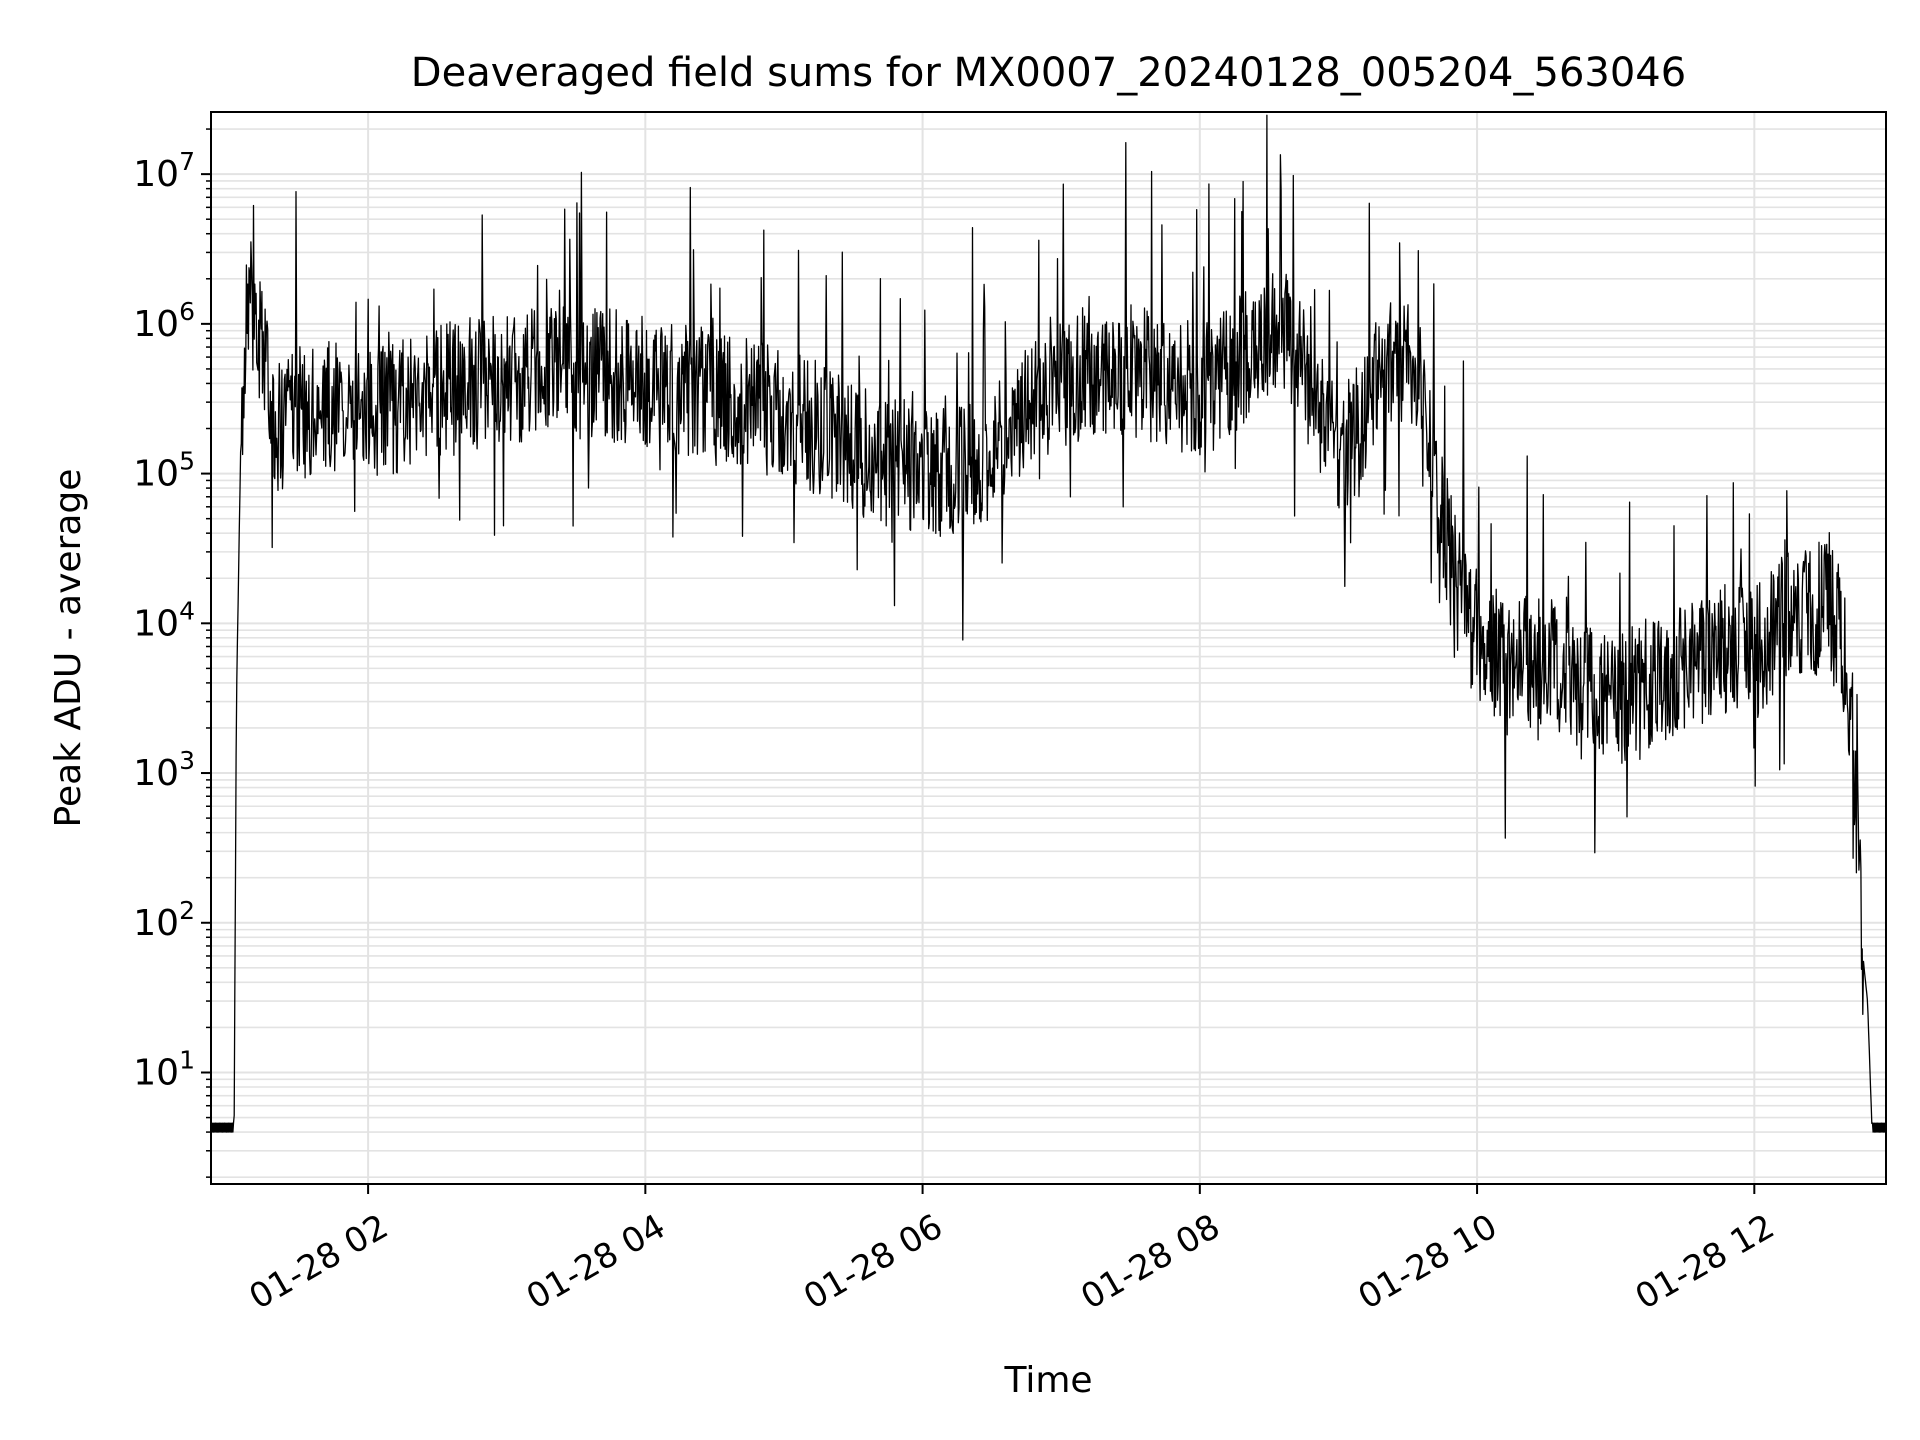  What do you see at coordinates (164, 620) in the screenshot?
I see `y-tick-label: 10⁴` at bounding box center [164, 620].